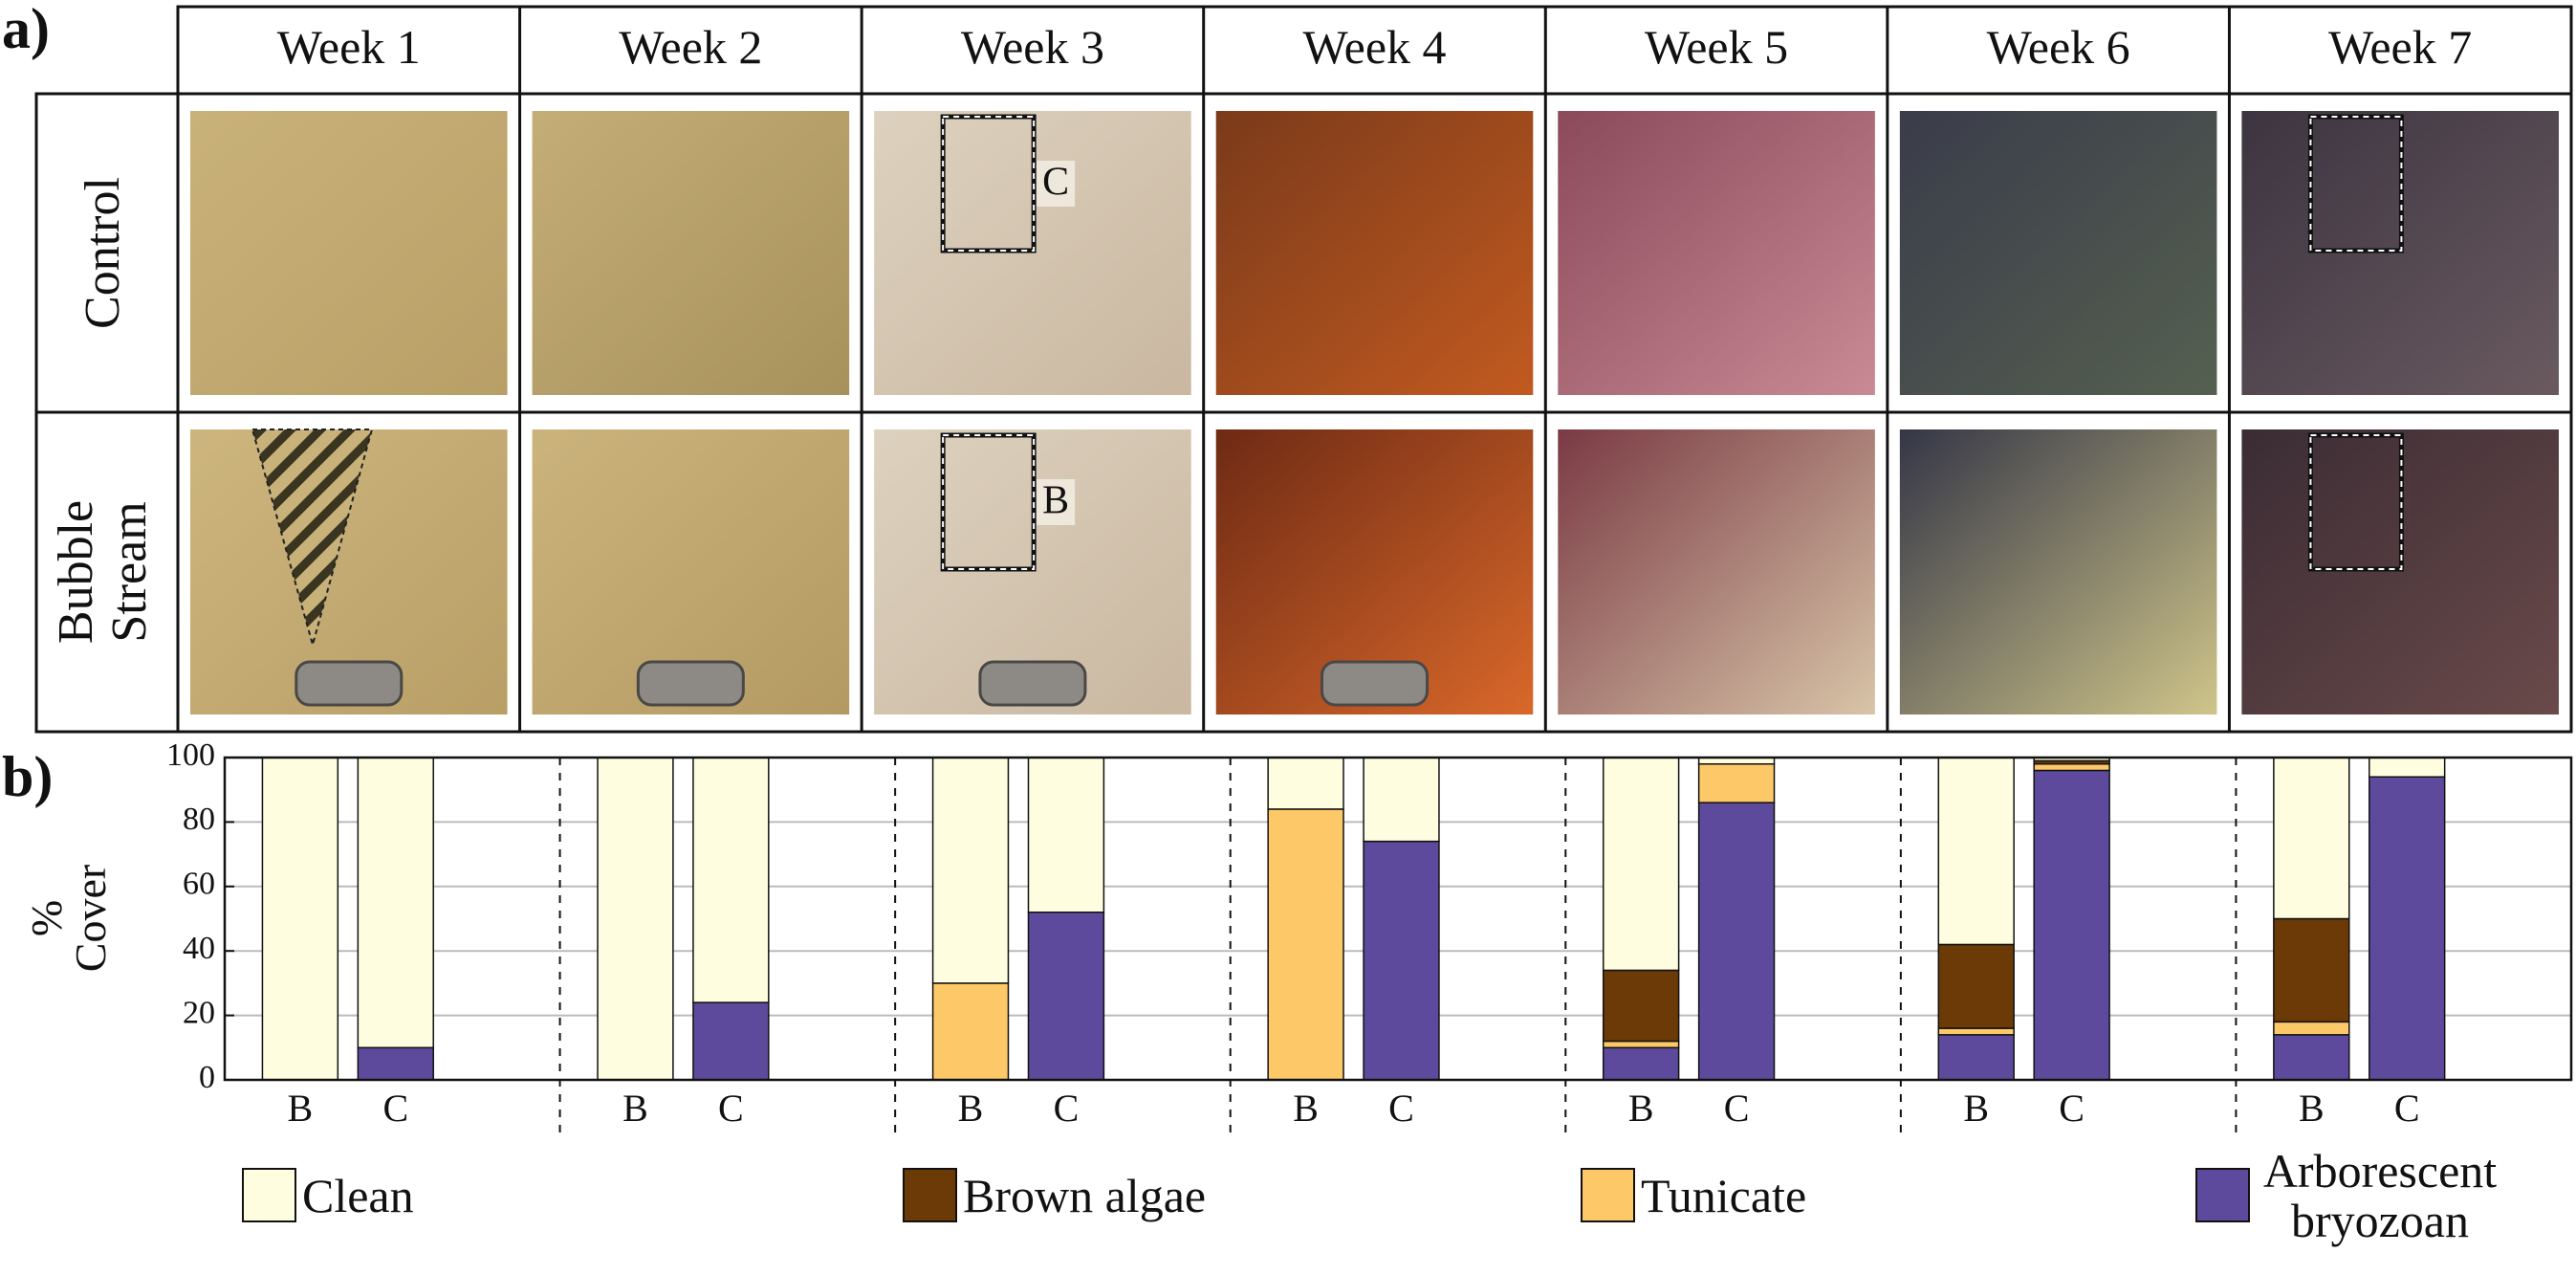 This screenshot has width=2576, height=1275. I want to click on y-axis-label-line: Cover, so click(90, 918).